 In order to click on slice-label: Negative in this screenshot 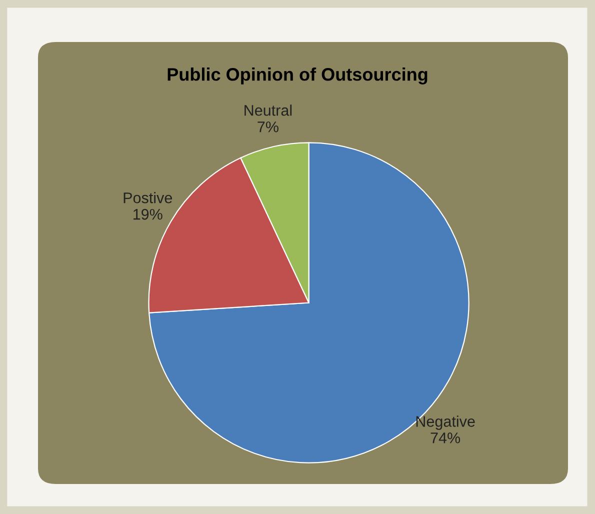, I will do `click(445, 423)`.